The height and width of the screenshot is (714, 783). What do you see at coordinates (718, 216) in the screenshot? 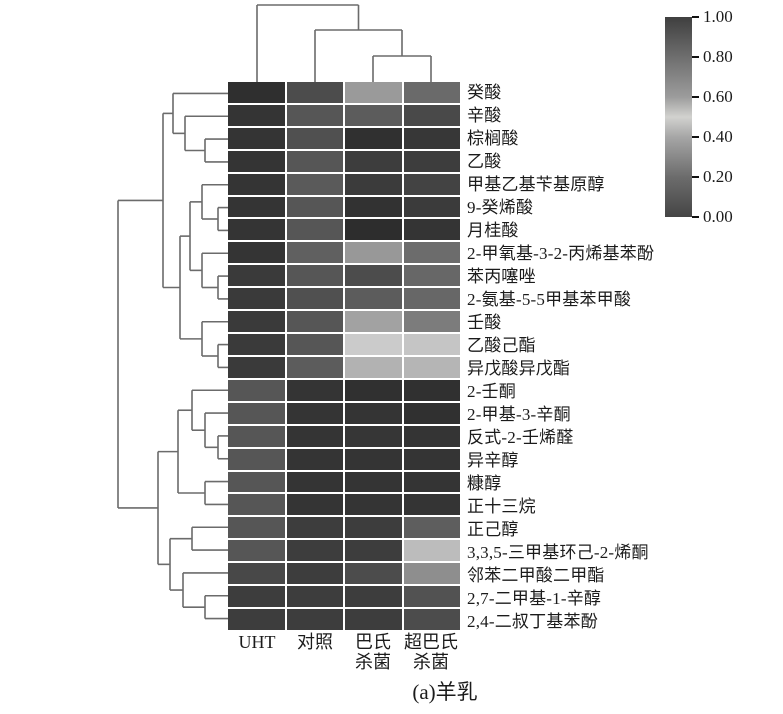
I see `colorbar-tick-label: 0.00` at bounding box center [718, 216].